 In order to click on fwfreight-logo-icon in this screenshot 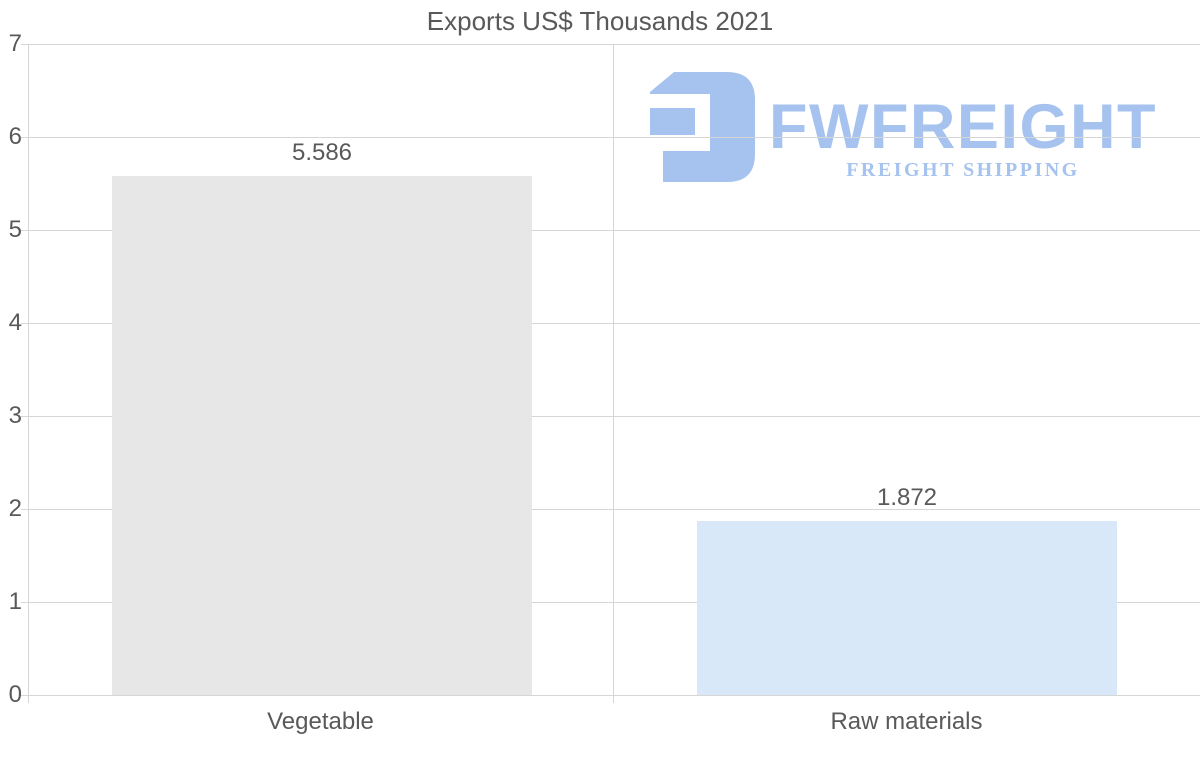, I will do `click(702, 127)`.